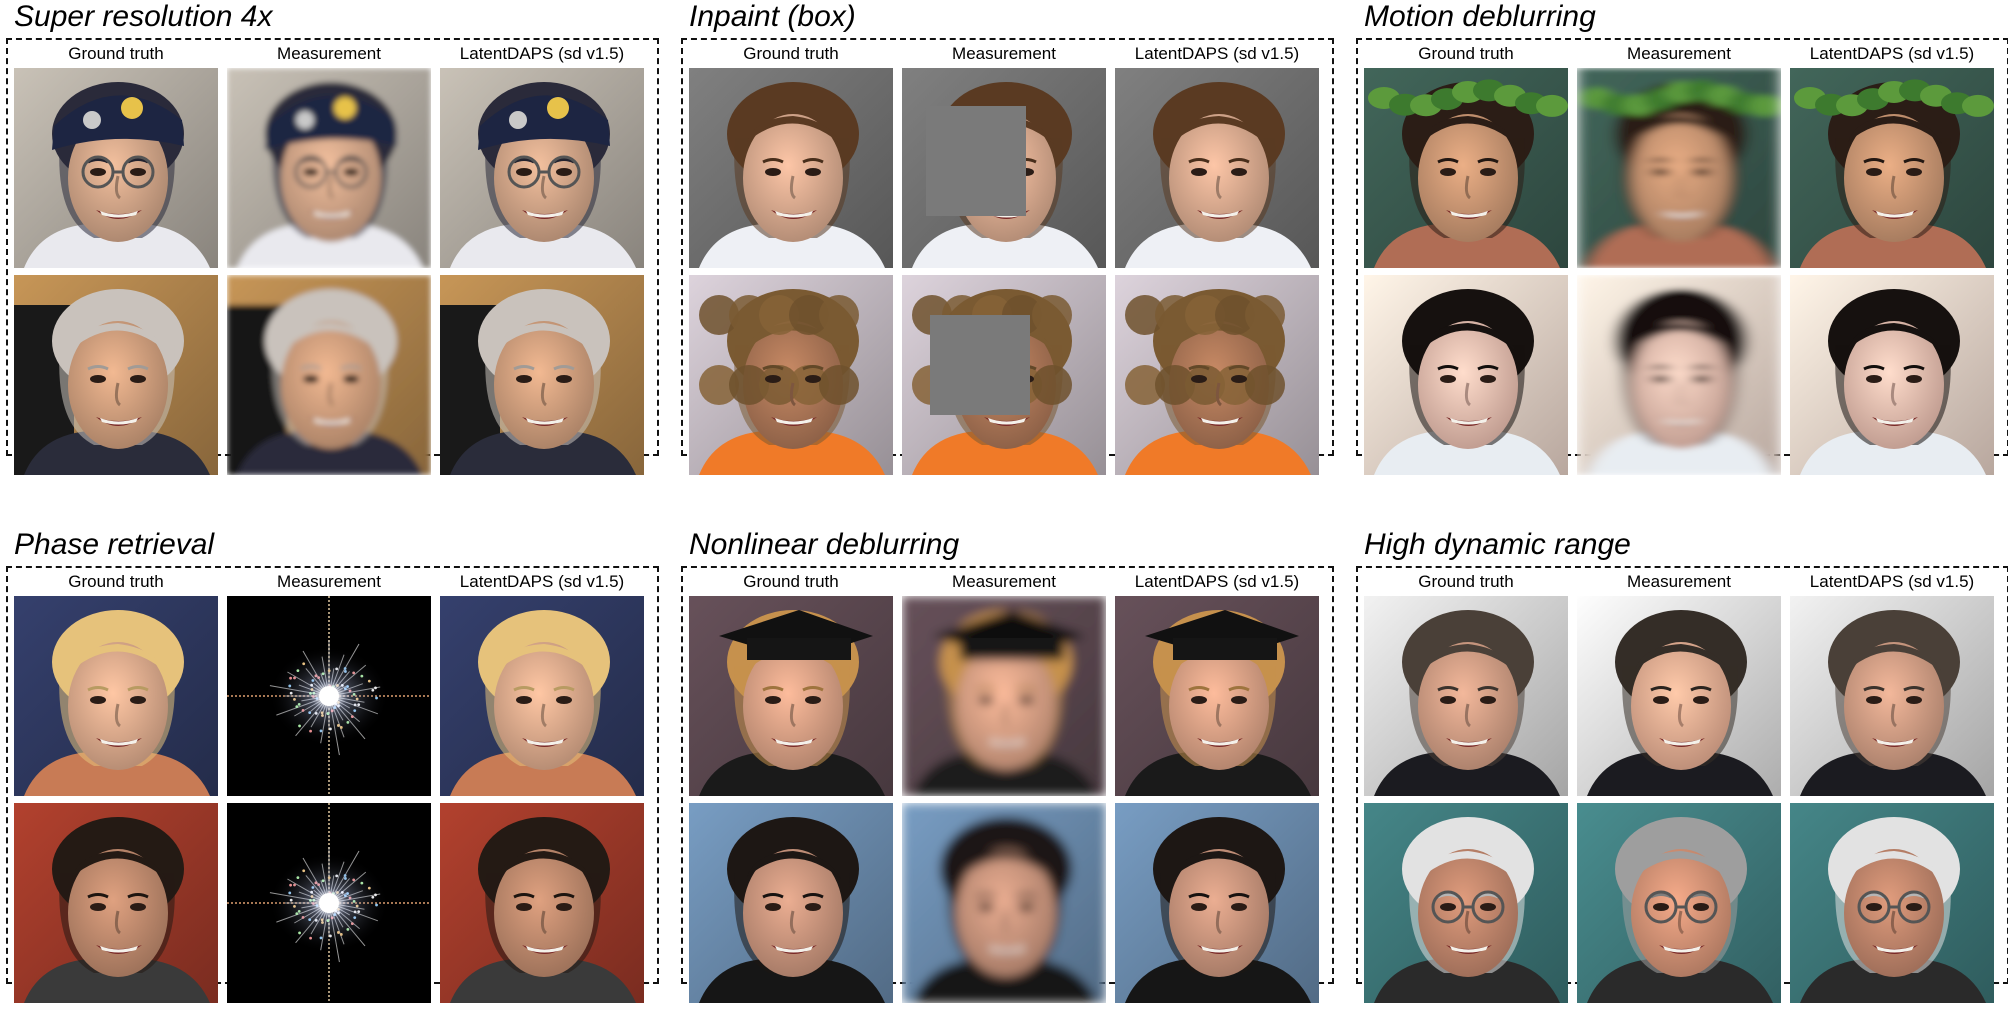 This screenshot has width=2008, height=1021. I want to click on panel-title: Nonlinear deblurring, so click(824, 544).